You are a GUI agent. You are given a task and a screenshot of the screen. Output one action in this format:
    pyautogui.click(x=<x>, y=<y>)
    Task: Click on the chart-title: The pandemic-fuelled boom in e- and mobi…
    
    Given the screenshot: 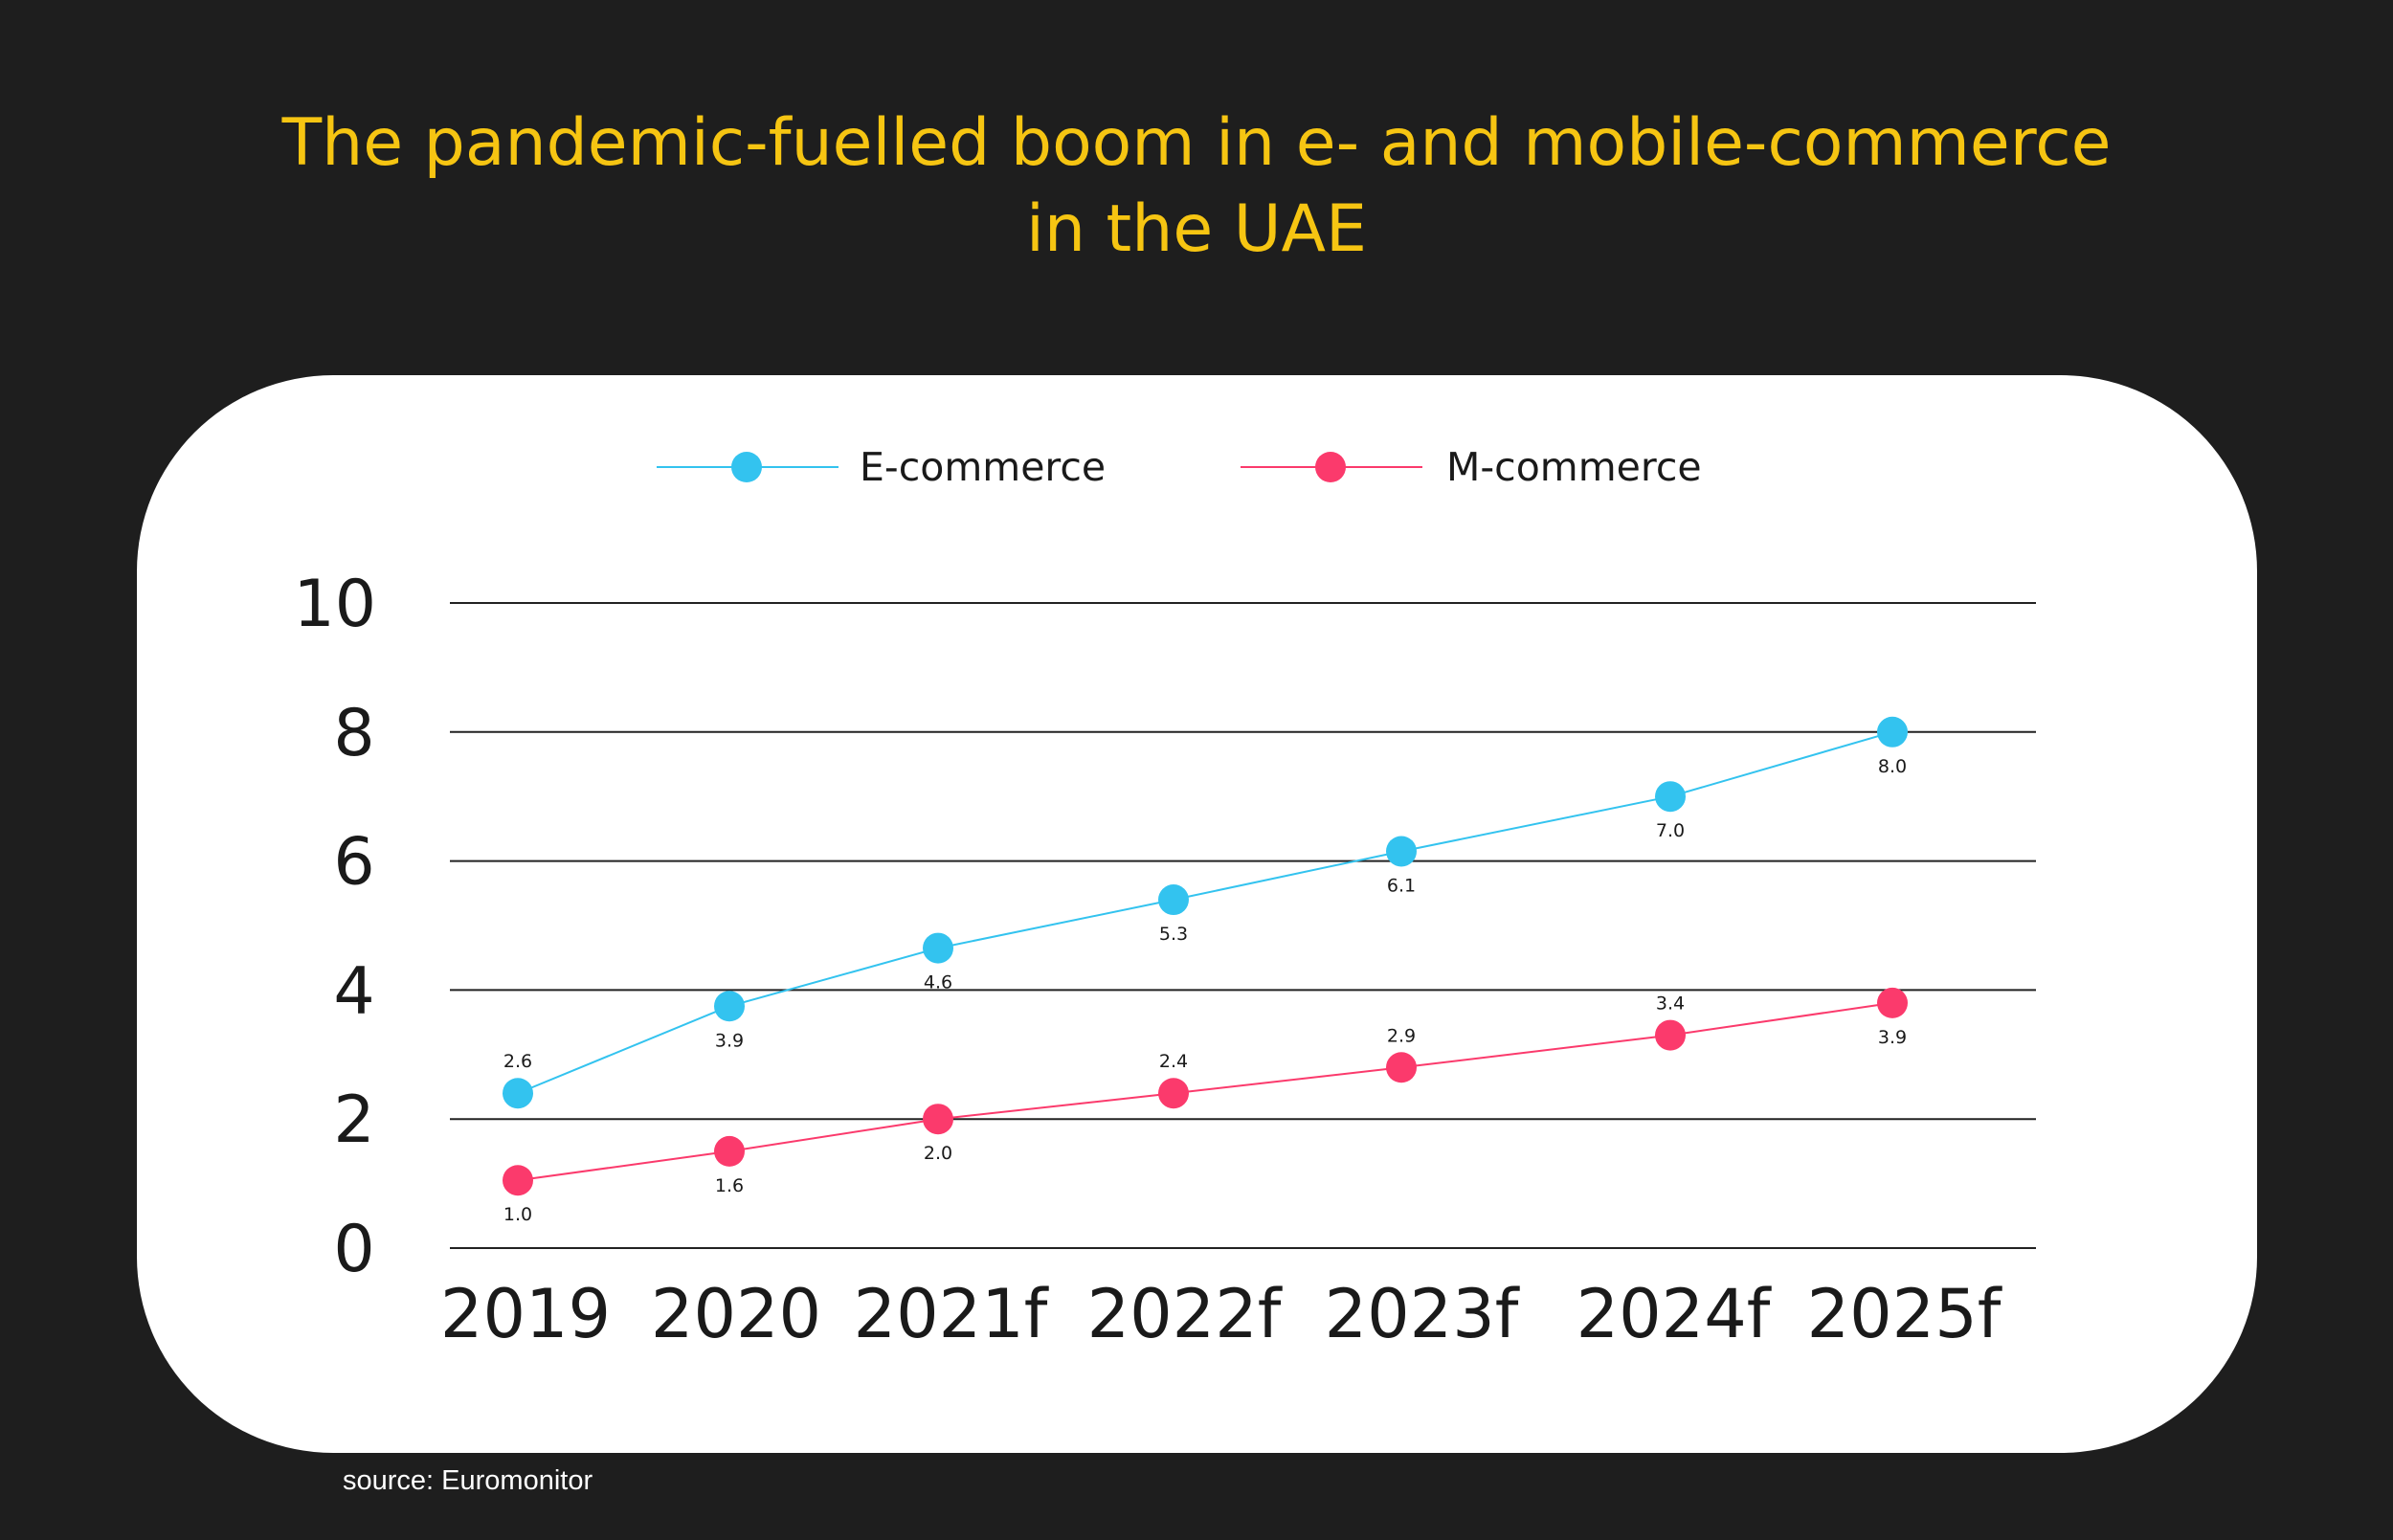 What is the action you would take?
    pyautogui.click(x=1196, y=186)
    